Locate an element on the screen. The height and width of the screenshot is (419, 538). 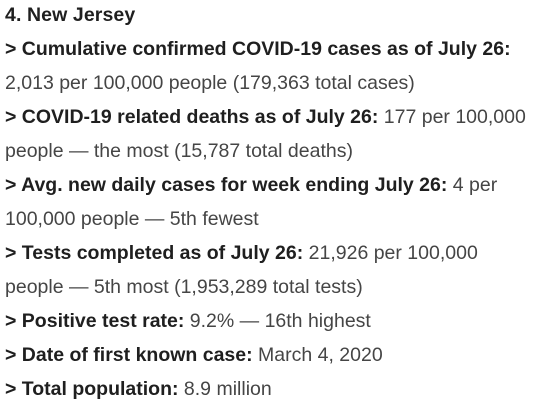
stat-value: March 4, 2020 is located at coordinates (320, 355).